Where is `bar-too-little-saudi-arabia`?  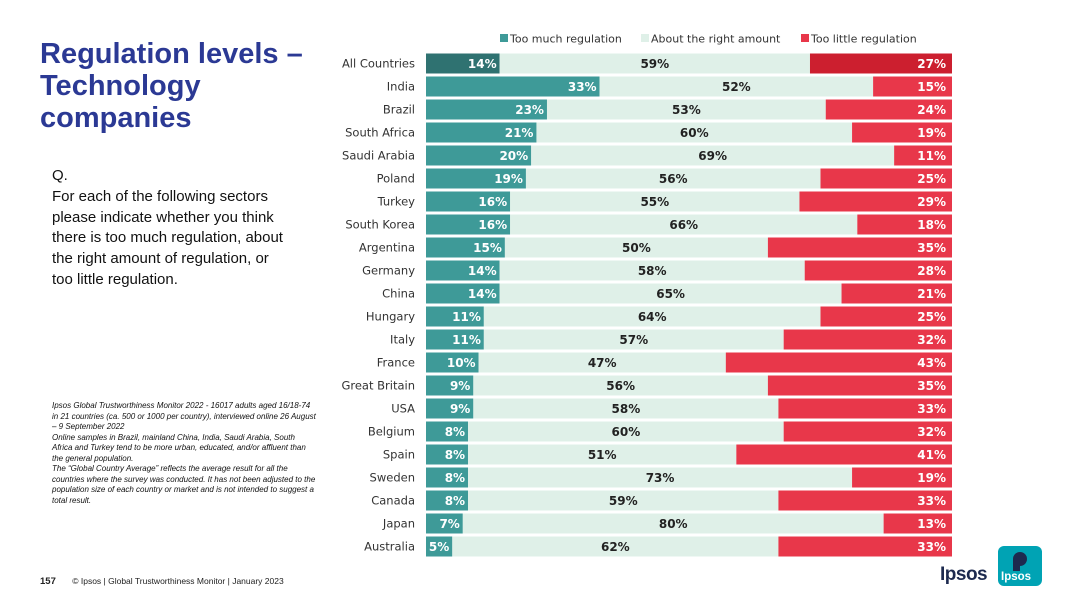 bar-too-little-saudi-arabia is located at coordinates (923, 155).